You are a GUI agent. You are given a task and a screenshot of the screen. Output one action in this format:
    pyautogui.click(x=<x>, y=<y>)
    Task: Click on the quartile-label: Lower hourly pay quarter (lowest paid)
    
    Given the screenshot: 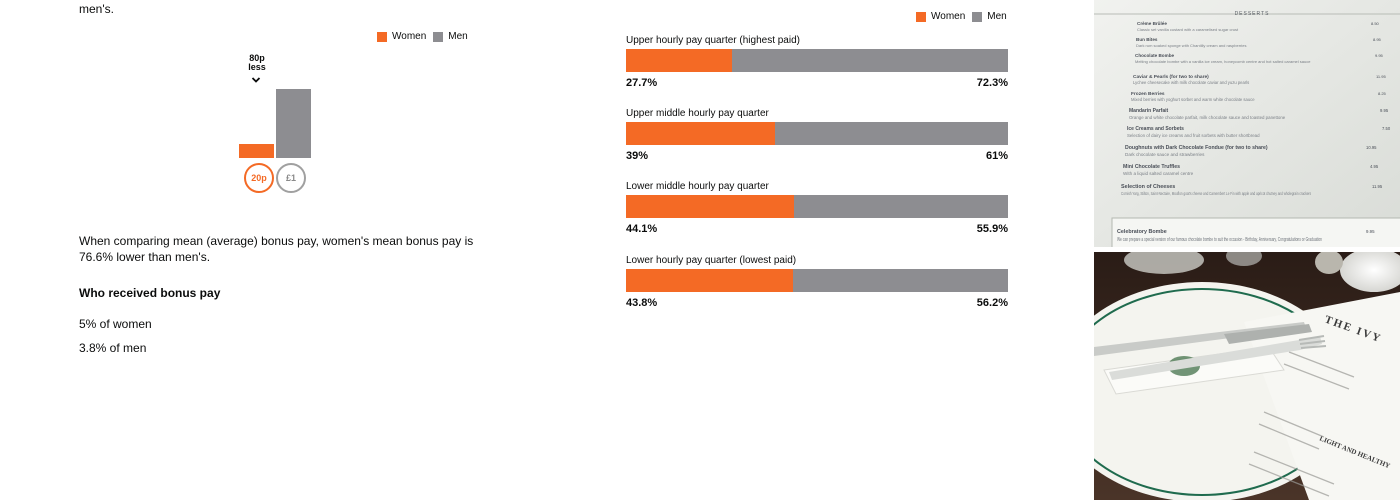 What is the action you would take?
    pyautogui.click(x=711, y=260)
    